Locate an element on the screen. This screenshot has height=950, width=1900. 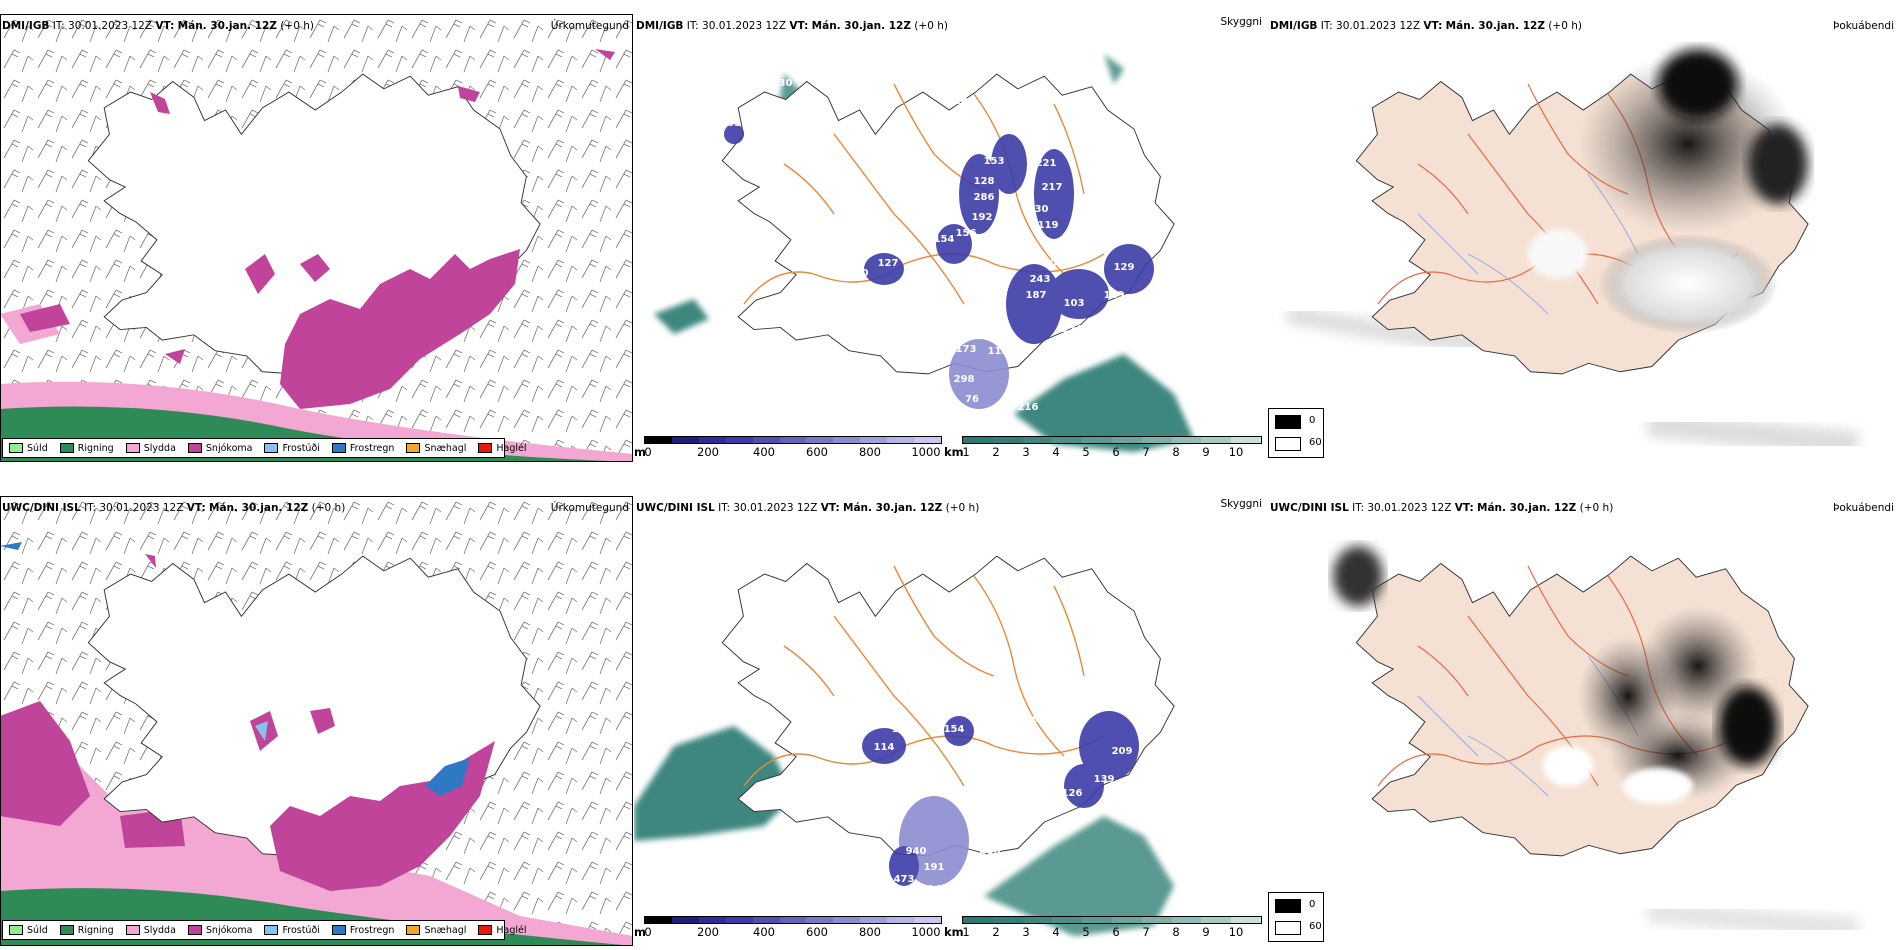
colorbar-tick: 400 is located at coordinates (764, 932).